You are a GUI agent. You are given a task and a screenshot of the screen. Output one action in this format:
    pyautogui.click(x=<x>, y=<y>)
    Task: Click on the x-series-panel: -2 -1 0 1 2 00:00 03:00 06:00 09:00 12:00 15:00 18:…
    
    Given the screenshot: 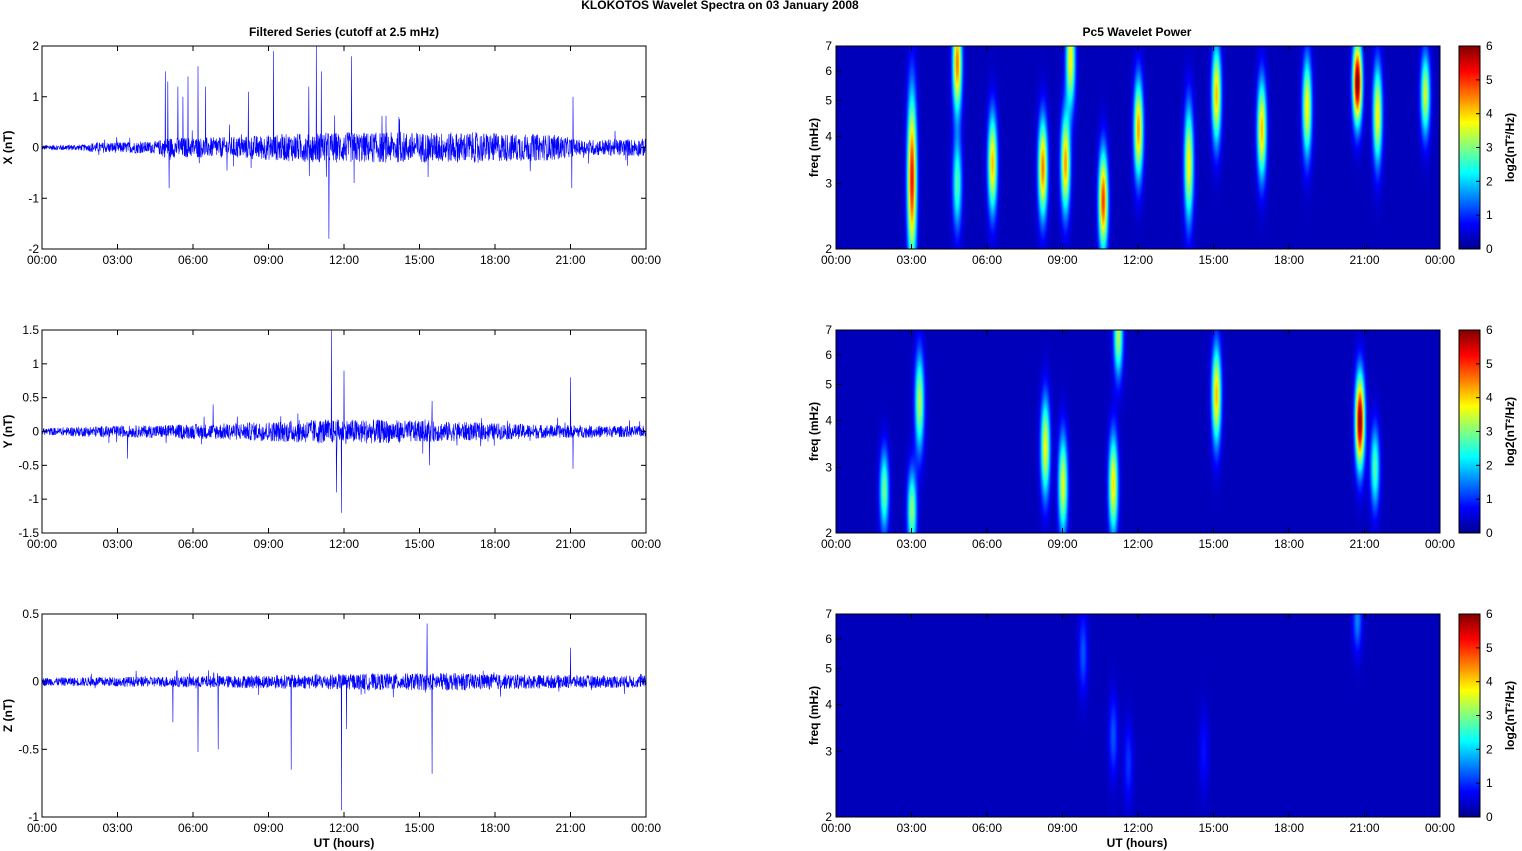 What is the action you would take?
    pyautogui.click(x=331, y=153)
    